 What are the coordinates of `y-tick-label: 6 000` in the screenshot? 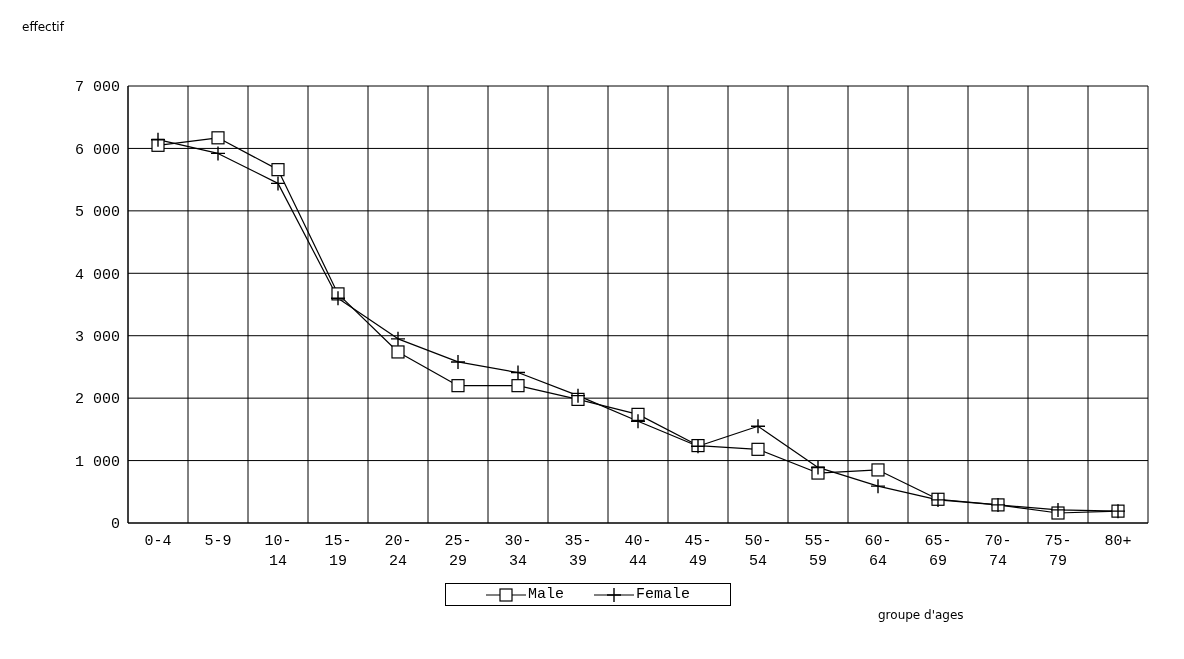 It's located at (97, 150).